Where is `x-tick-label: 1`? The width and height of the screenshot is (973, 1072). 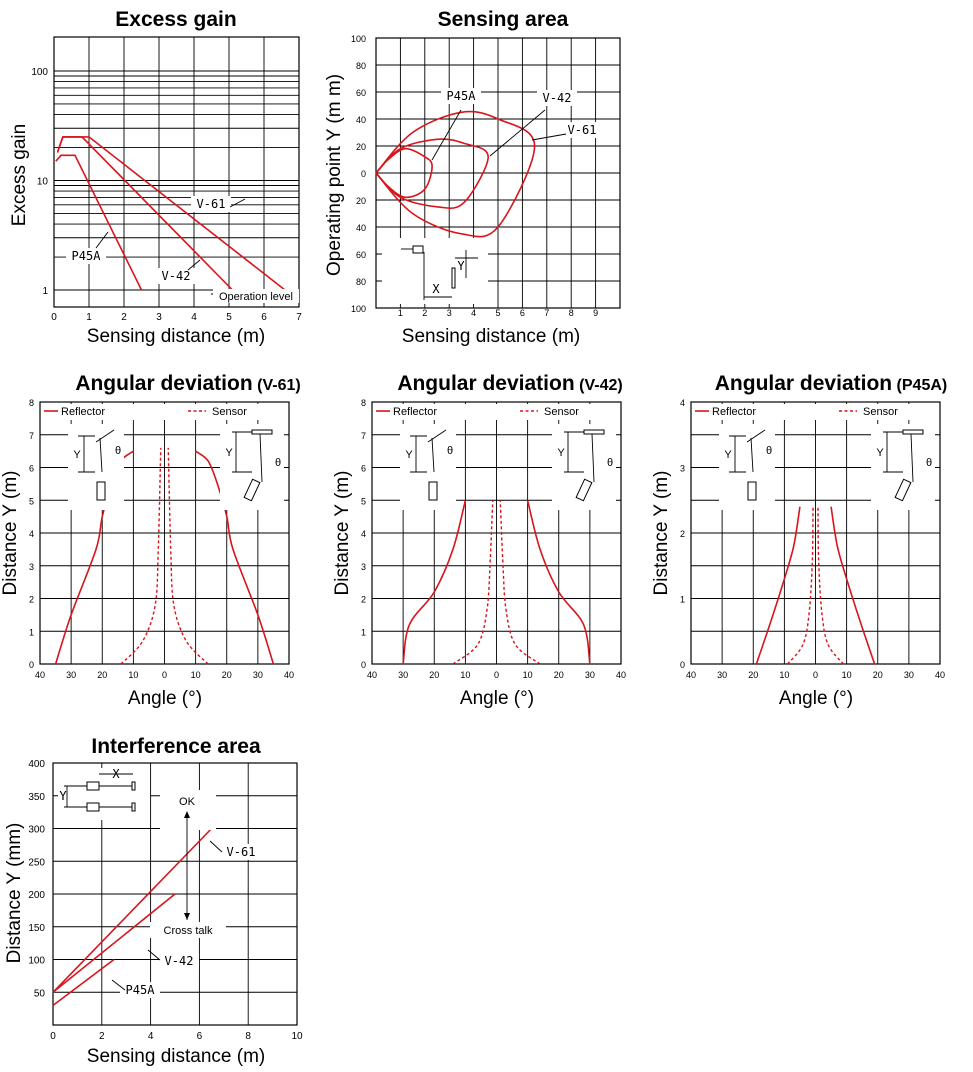
x-tick-label: 1 is located at coordinates (400, 313).